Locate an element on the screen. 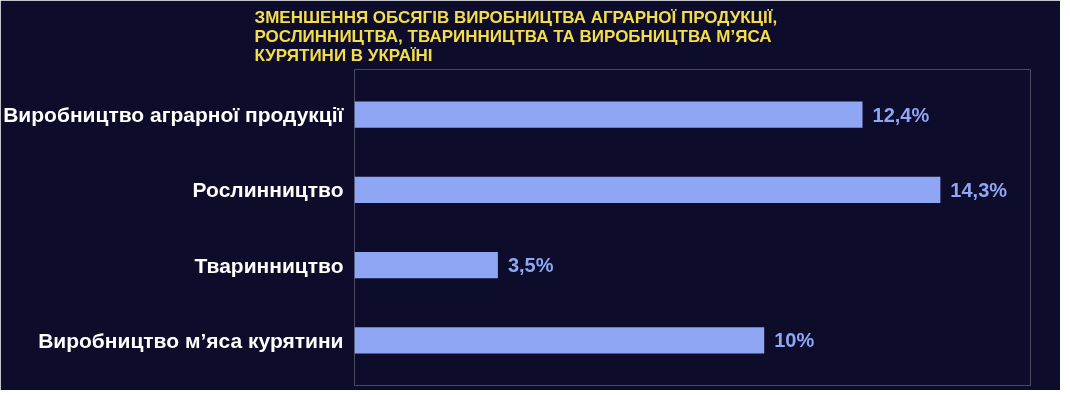 The width and height of the screenshot is (1070, 395). y-tick-label: Тваринництво is located at coordinates (269, 265).